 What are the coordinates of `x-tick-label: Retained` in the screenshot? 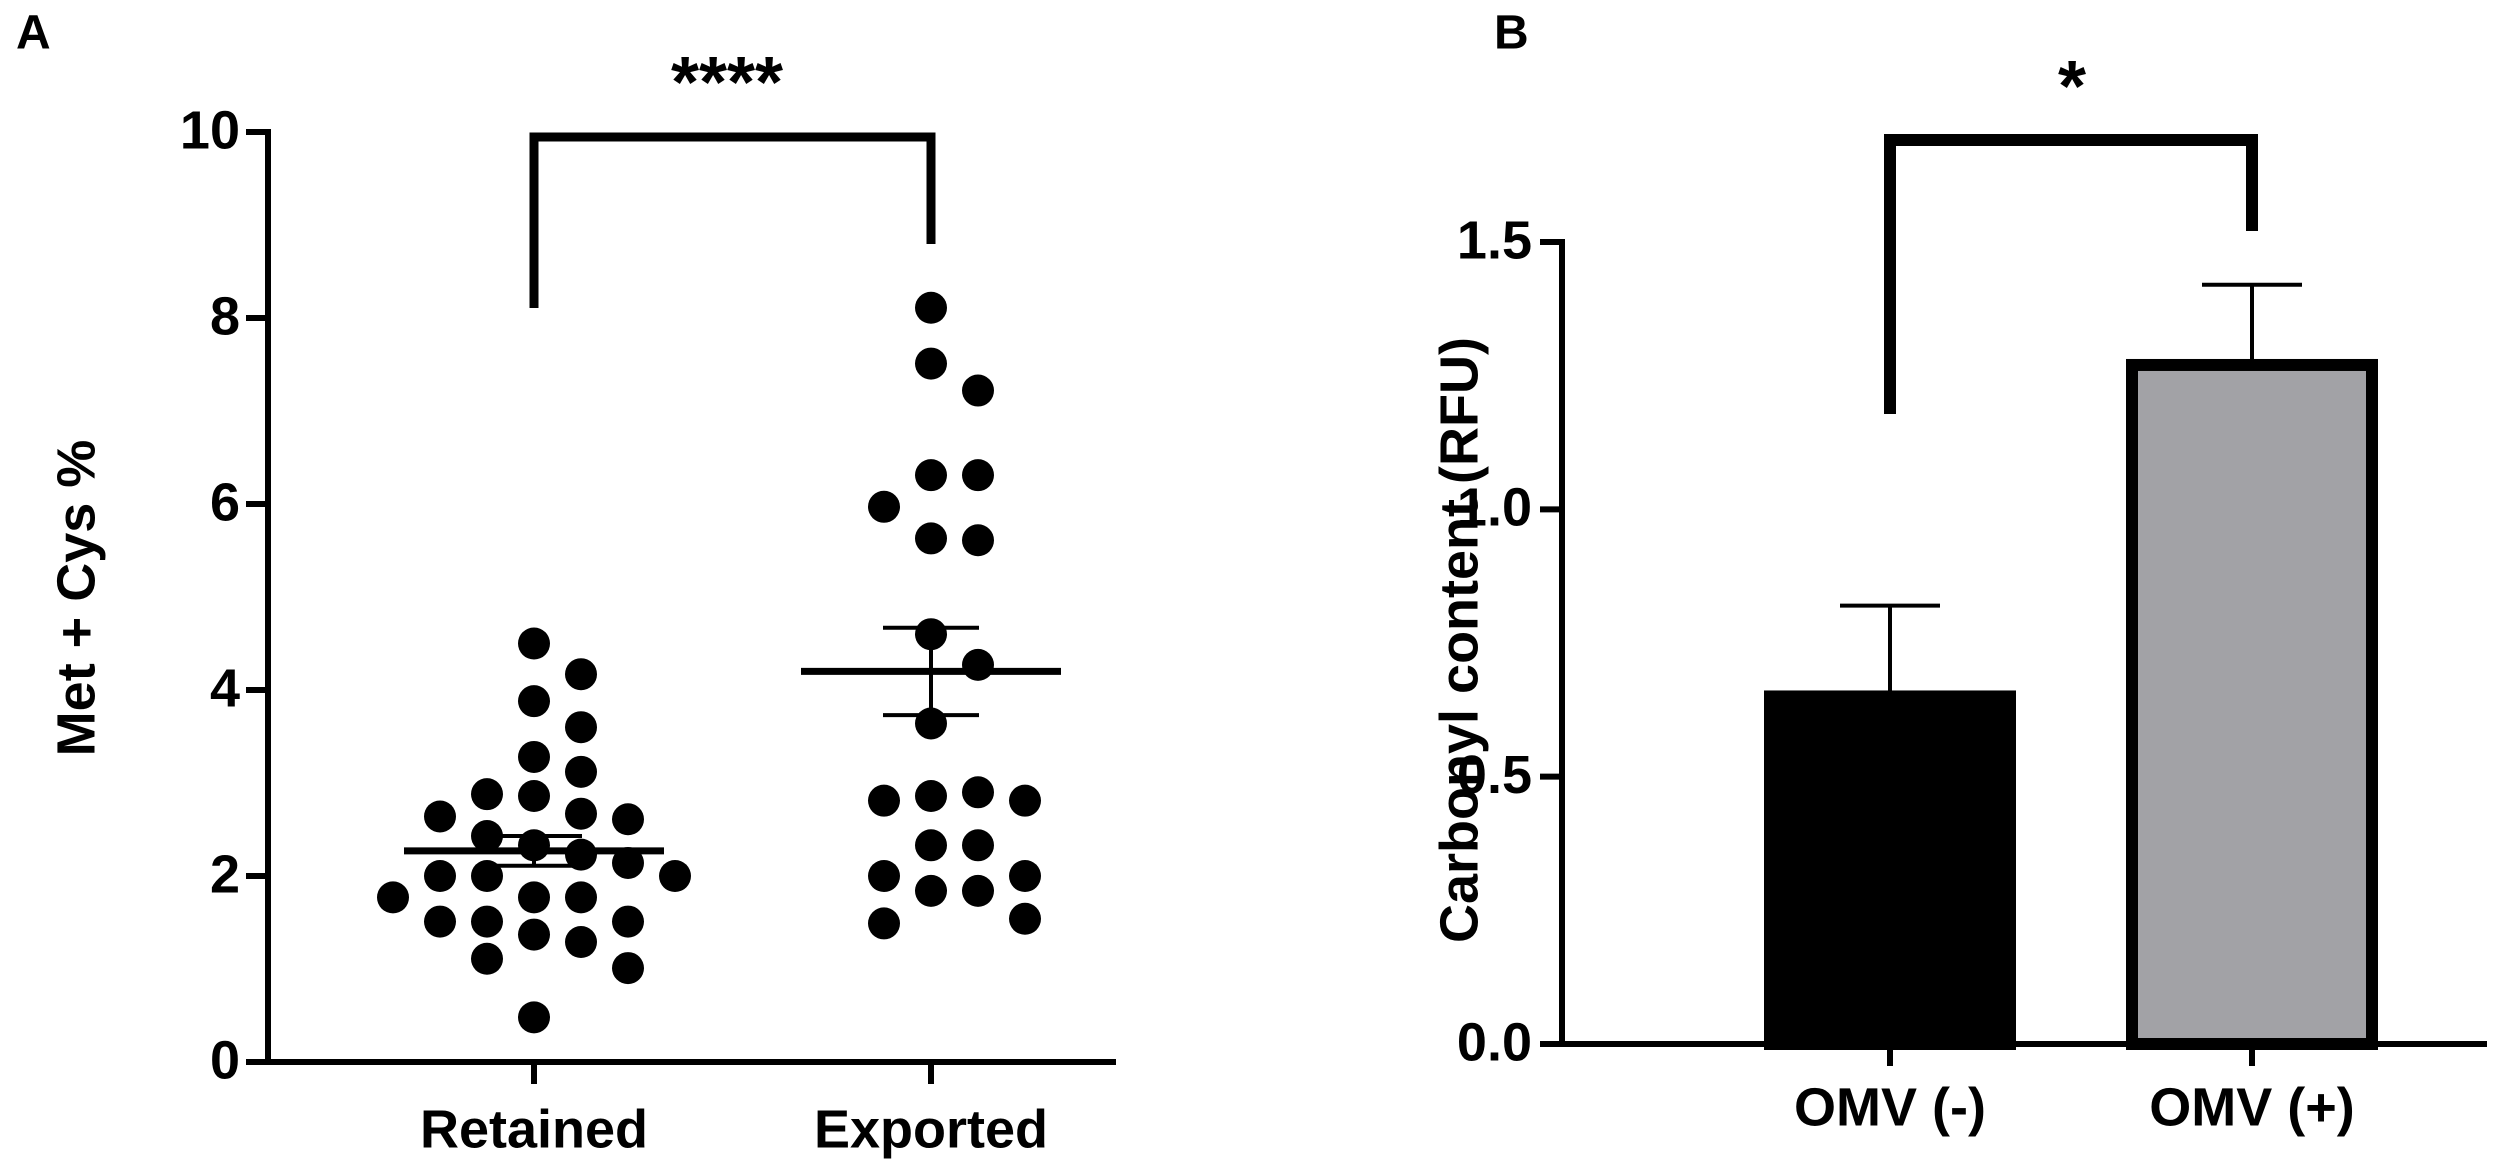 It's located at (534, 1129).